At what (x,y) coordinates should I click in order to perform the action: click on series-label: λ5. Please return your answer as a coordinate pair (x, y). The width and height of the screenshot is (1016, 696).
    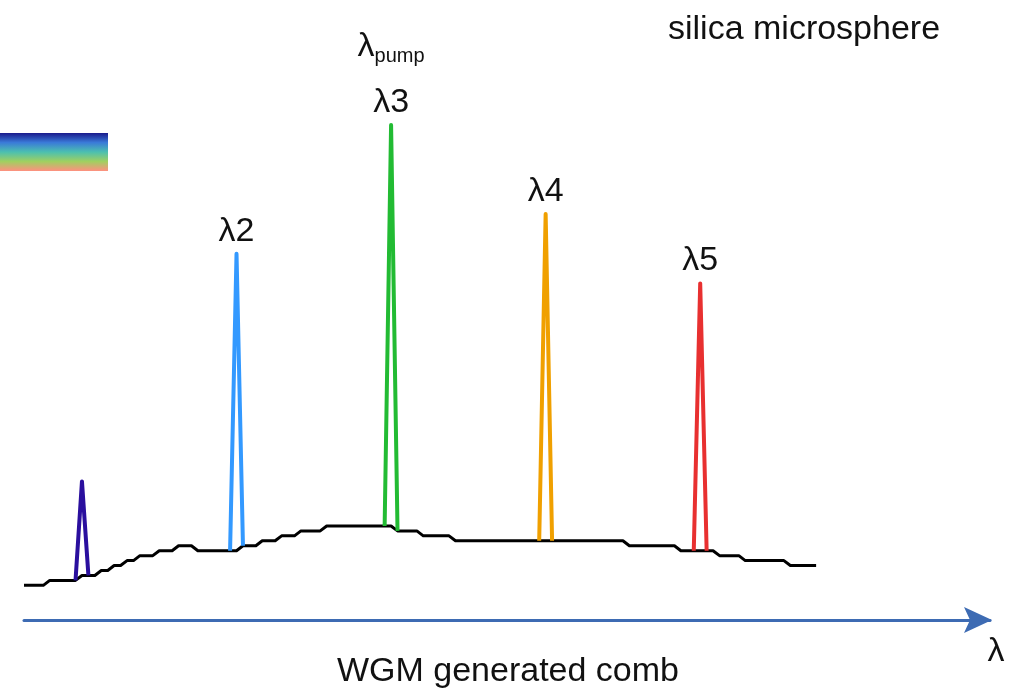
    Looking at the image, I should click on (700, 258).